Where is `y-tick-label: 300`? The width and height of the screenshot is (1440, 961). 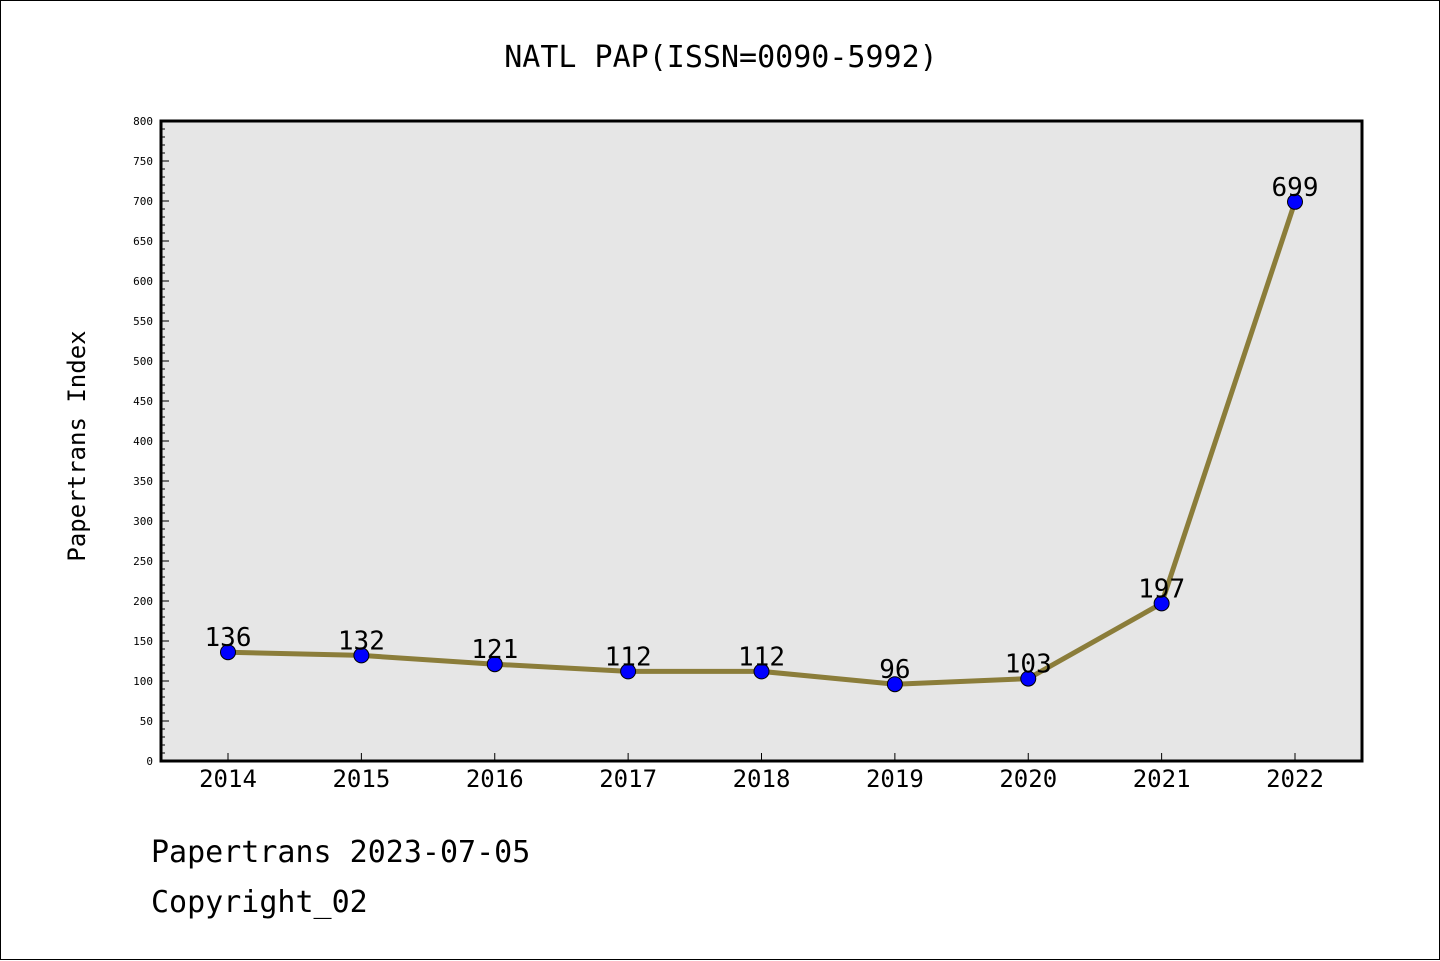
y-tick-label: 300 is located at coordinates (143, 521).